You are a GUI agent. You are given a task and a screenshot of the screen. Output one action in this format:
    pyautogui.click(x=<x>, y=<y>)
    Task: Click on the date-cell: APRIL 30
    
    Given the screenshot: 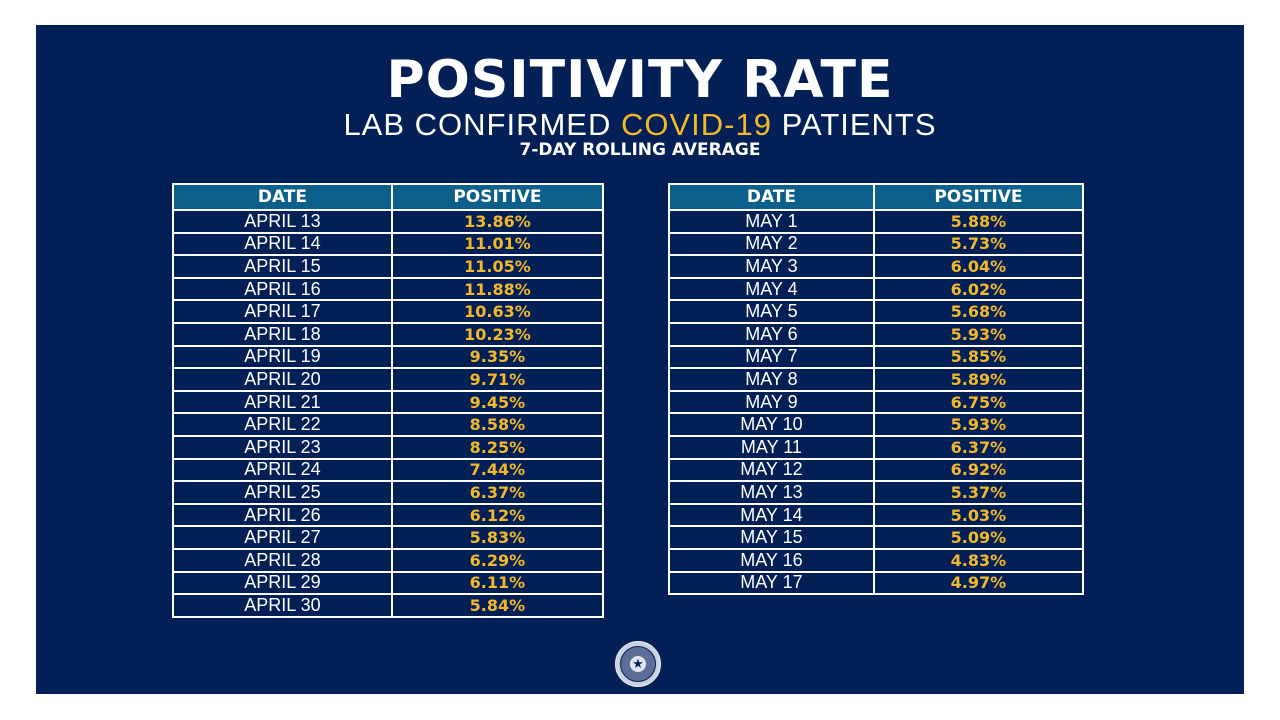 What is the action you would take?
    pyautogui.click(x=282, y=605)
    